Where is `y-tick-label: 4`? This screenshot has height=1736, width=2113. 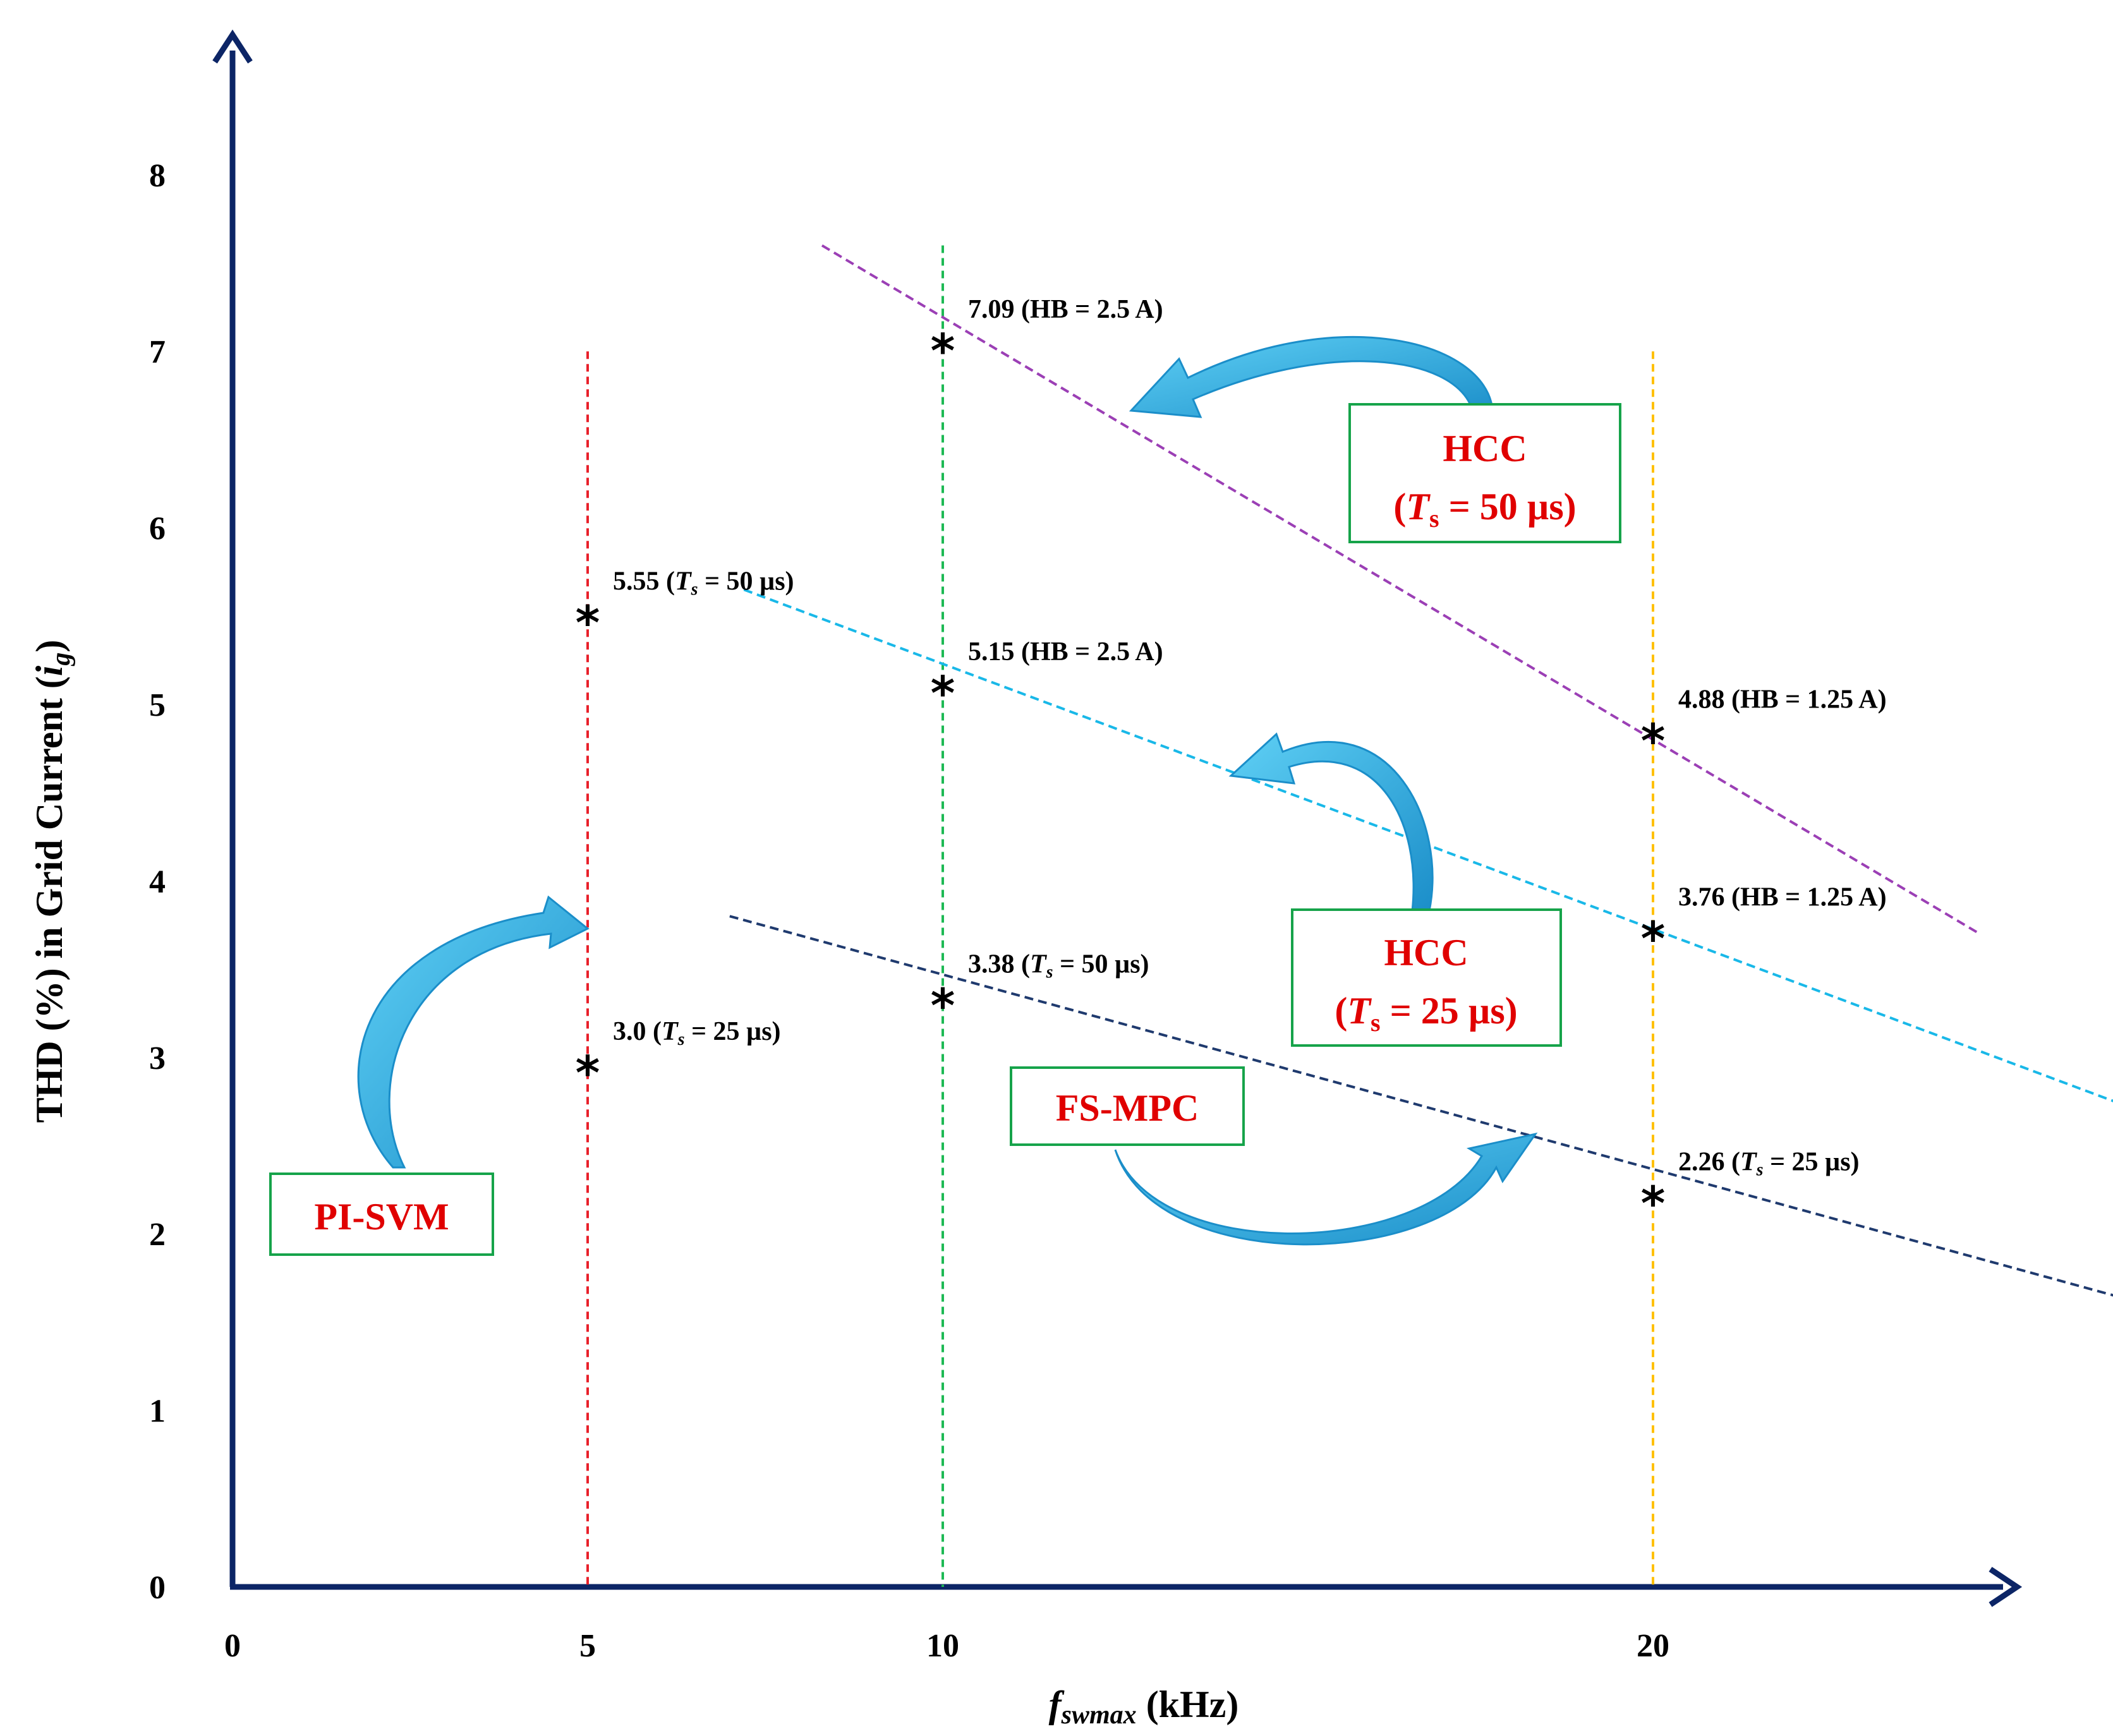
y-tick-label: 4 is located at coordinates (157, 882).